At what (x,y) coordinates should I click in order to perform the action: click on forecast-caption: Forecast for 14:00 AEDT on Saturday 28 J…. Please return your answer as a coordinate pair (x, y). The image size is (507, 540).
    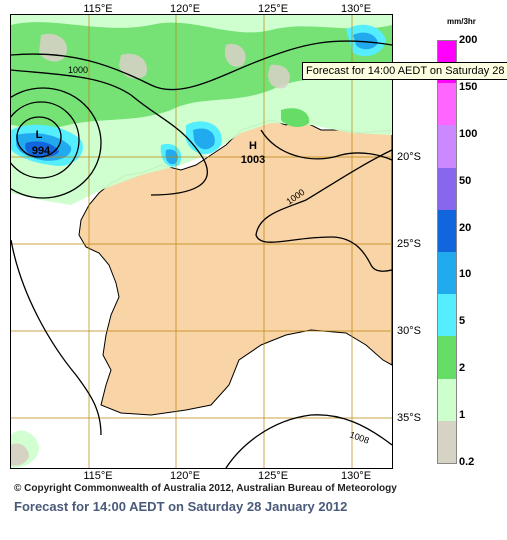
    Looking at the image, I should click on (181, 506).